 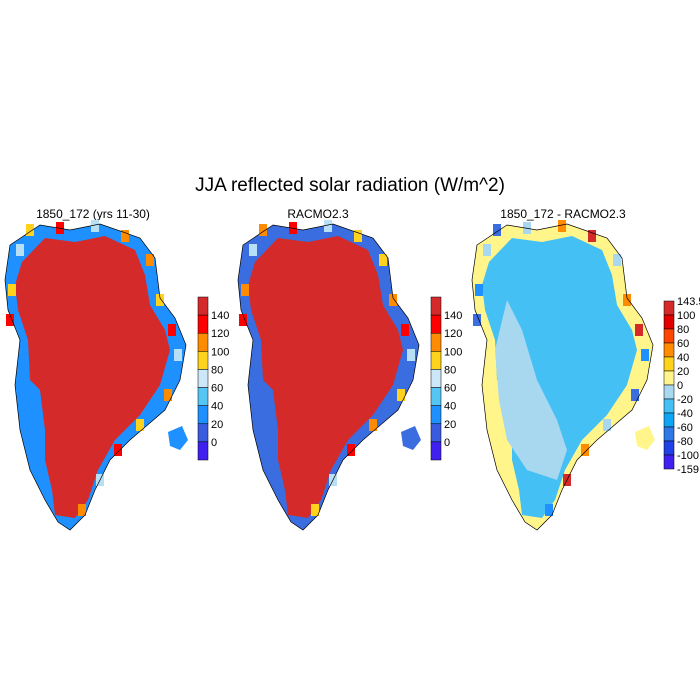 What do you see at coordinates (688, 302) in the screenshot?
I see `colorbar-label: 143.5` at bounding box center [688, 302].